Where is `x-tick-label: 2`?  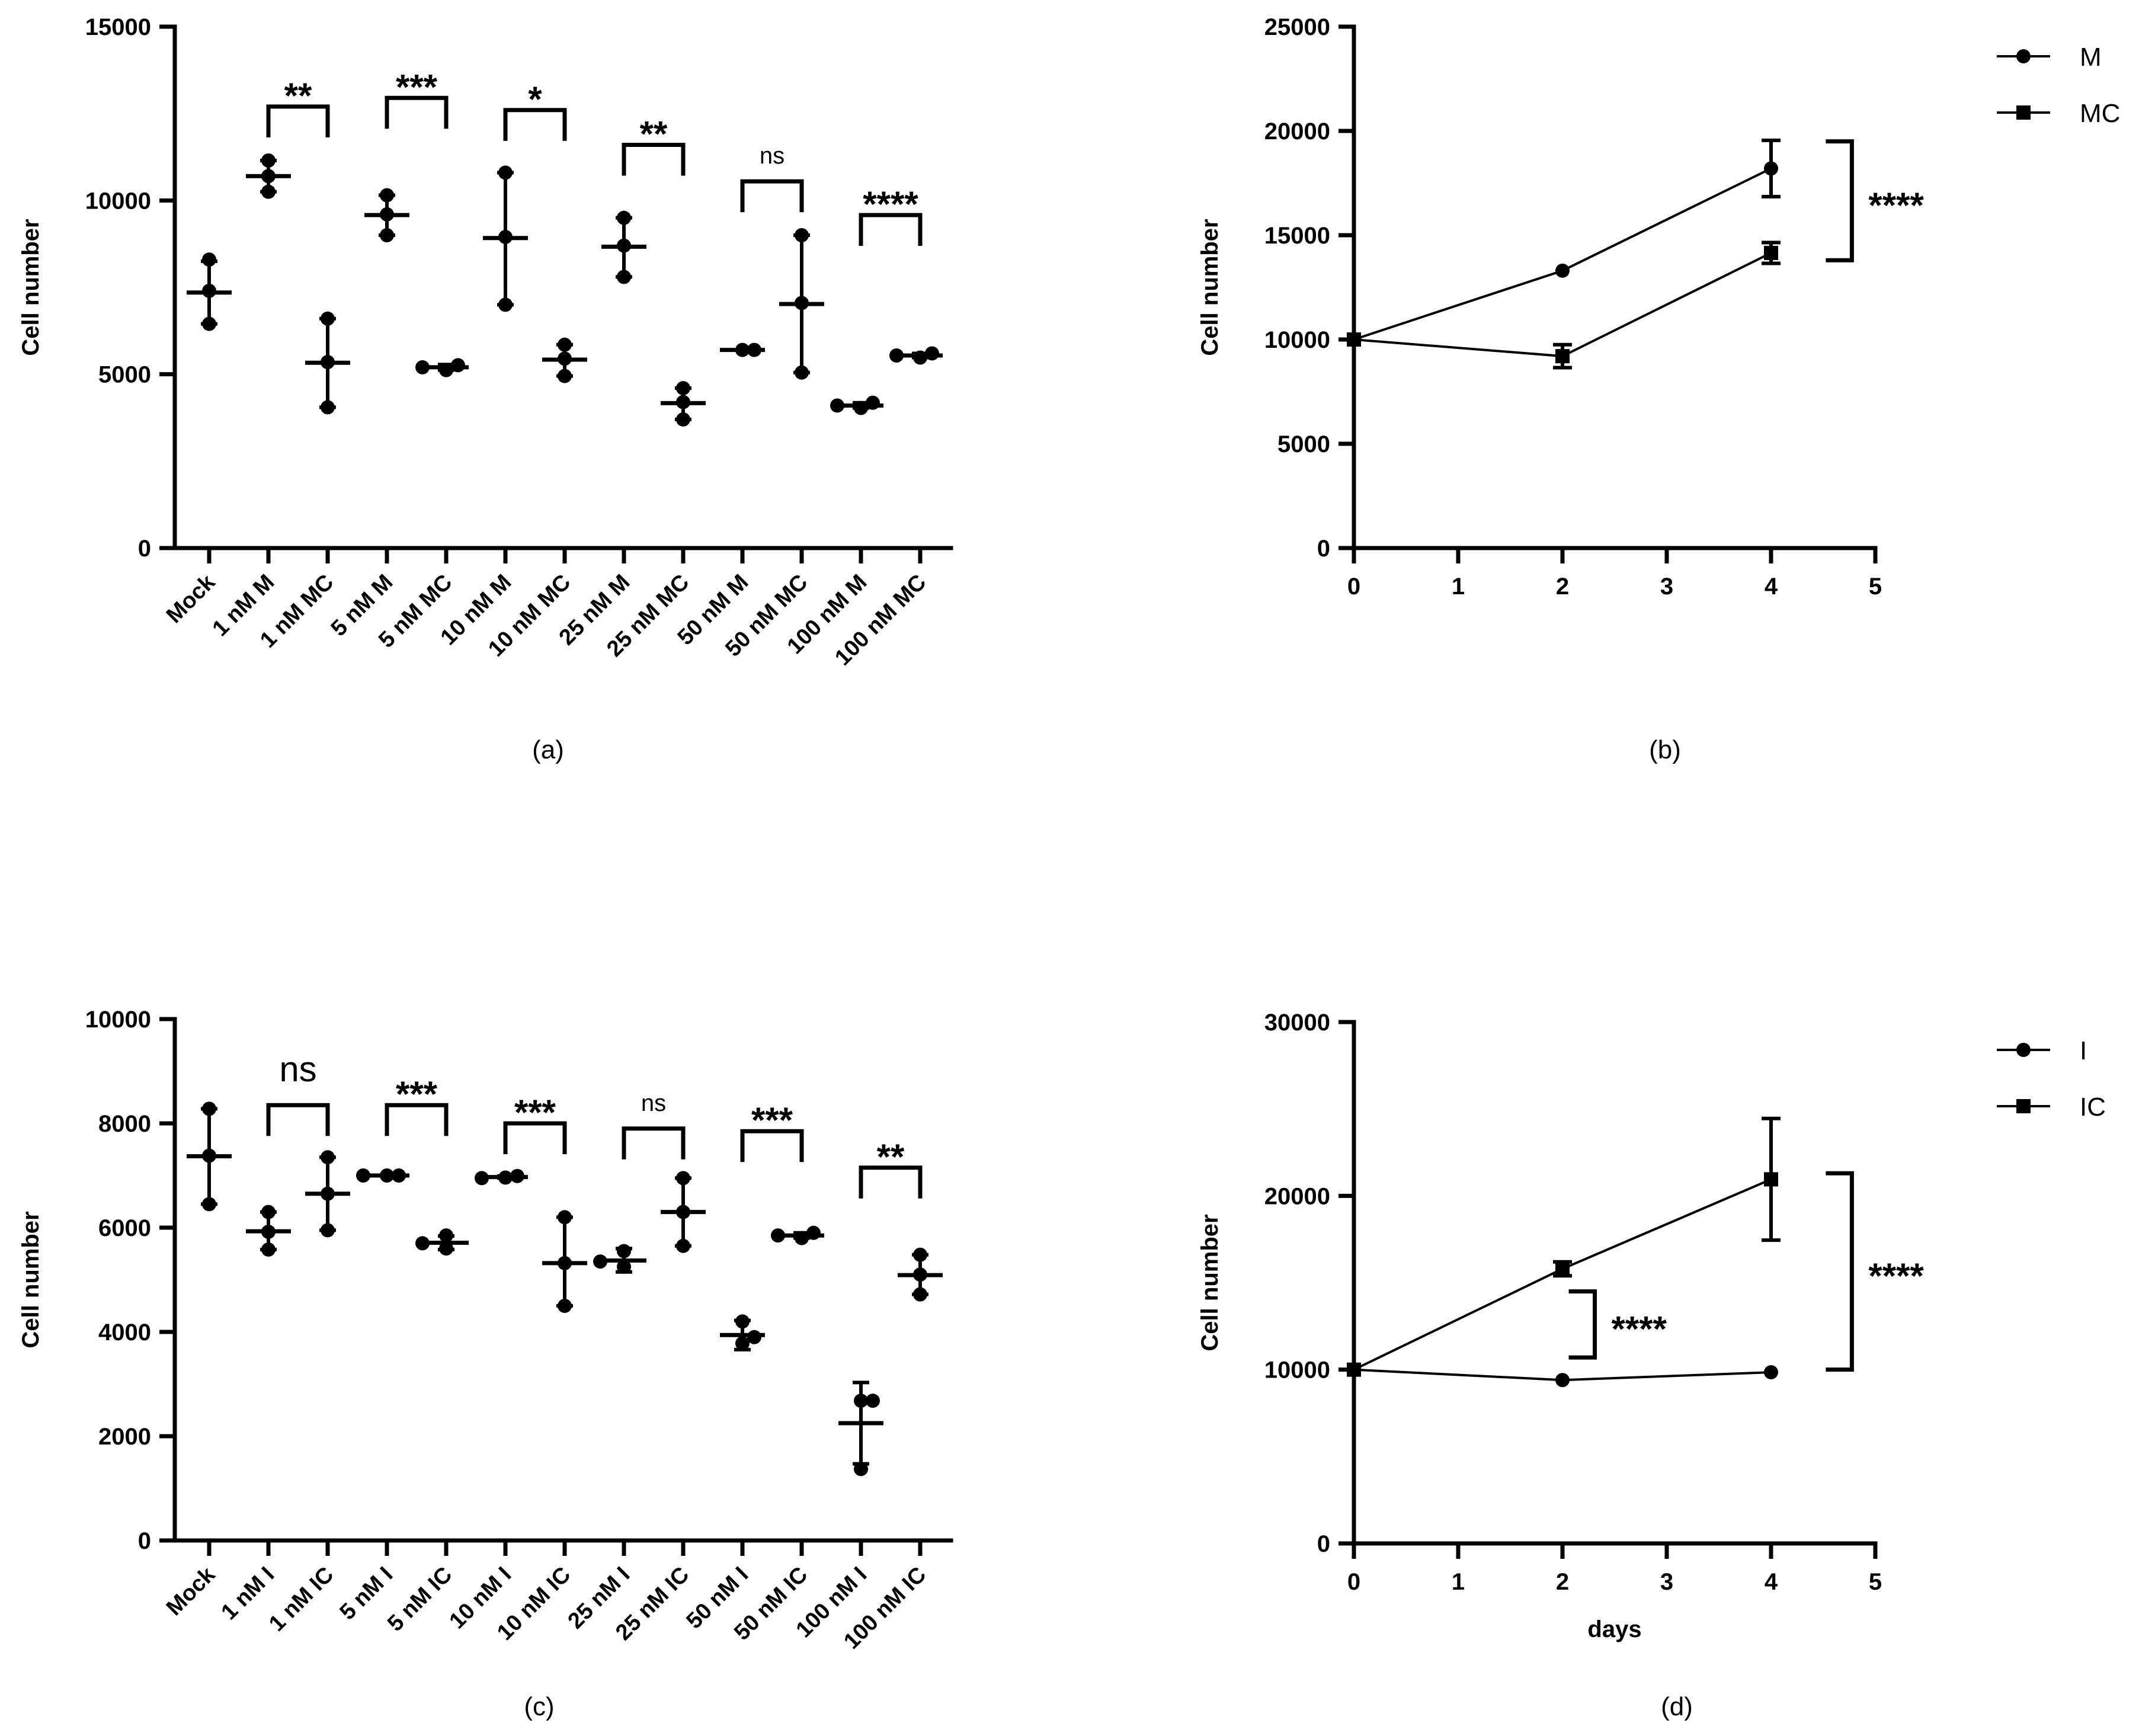
x-tick-label: 2 is located at coordinates (1562, 587).